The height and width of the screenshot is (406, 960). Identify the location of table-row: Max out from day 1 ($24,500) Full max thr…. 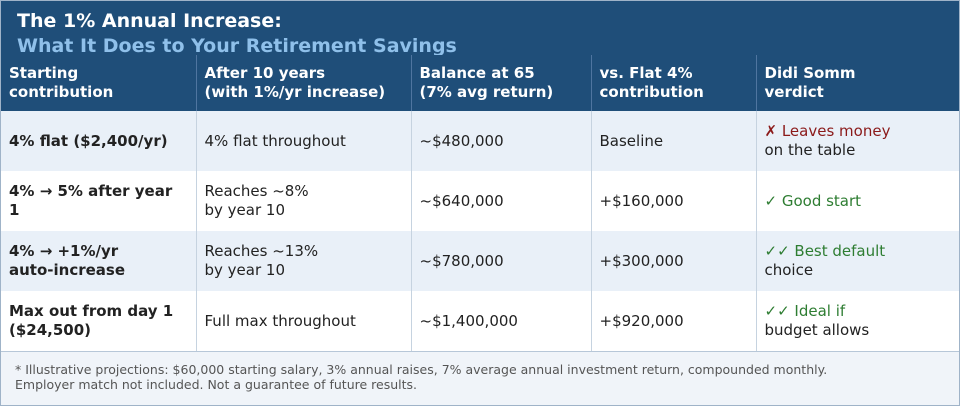
(480, 321).